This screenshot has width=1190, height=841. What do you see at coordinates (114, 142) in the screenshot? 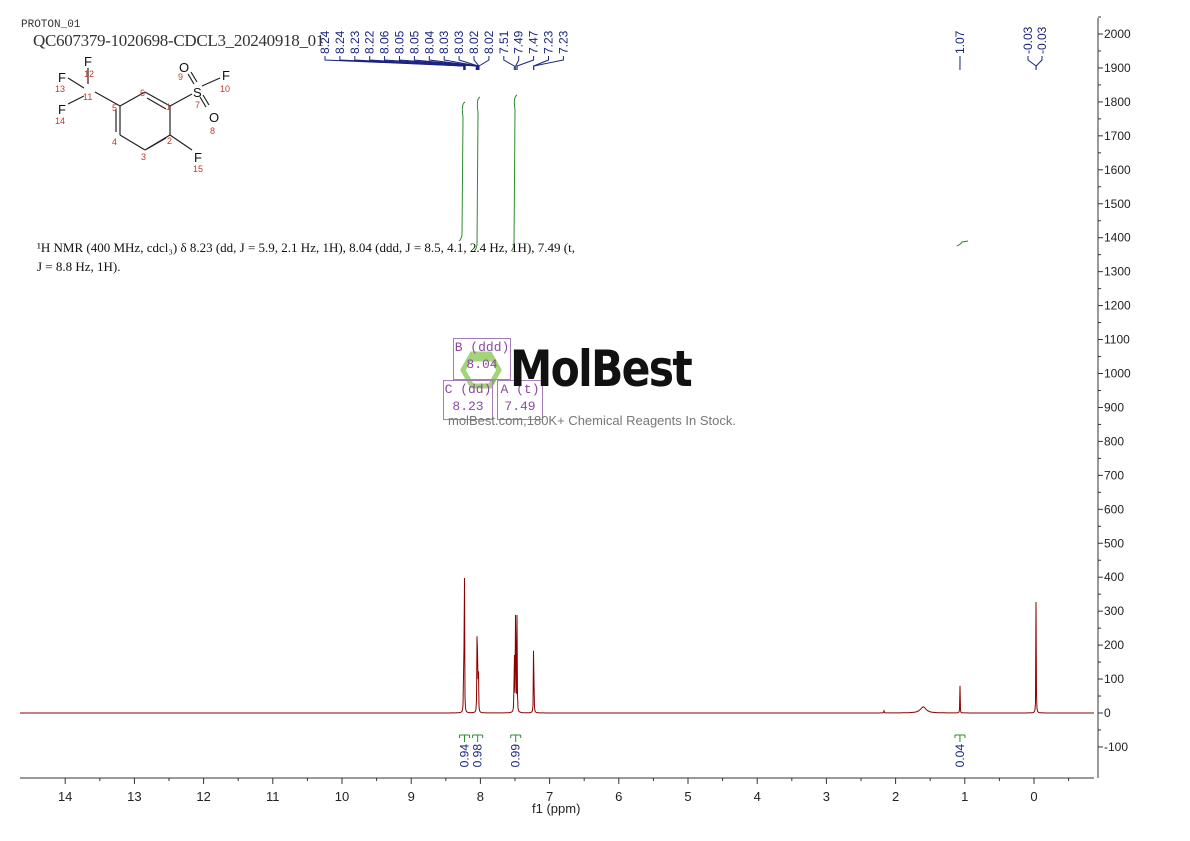
I see `svg-text: 4` at bounding box center [114, 142].